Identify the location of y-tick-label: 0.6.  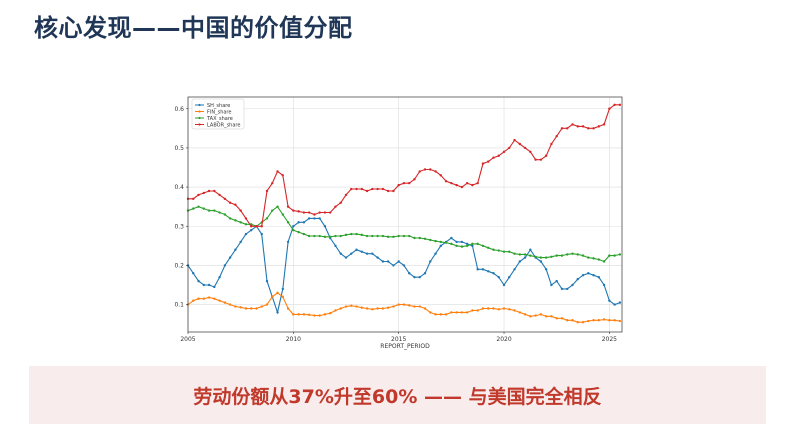
(179, 109).